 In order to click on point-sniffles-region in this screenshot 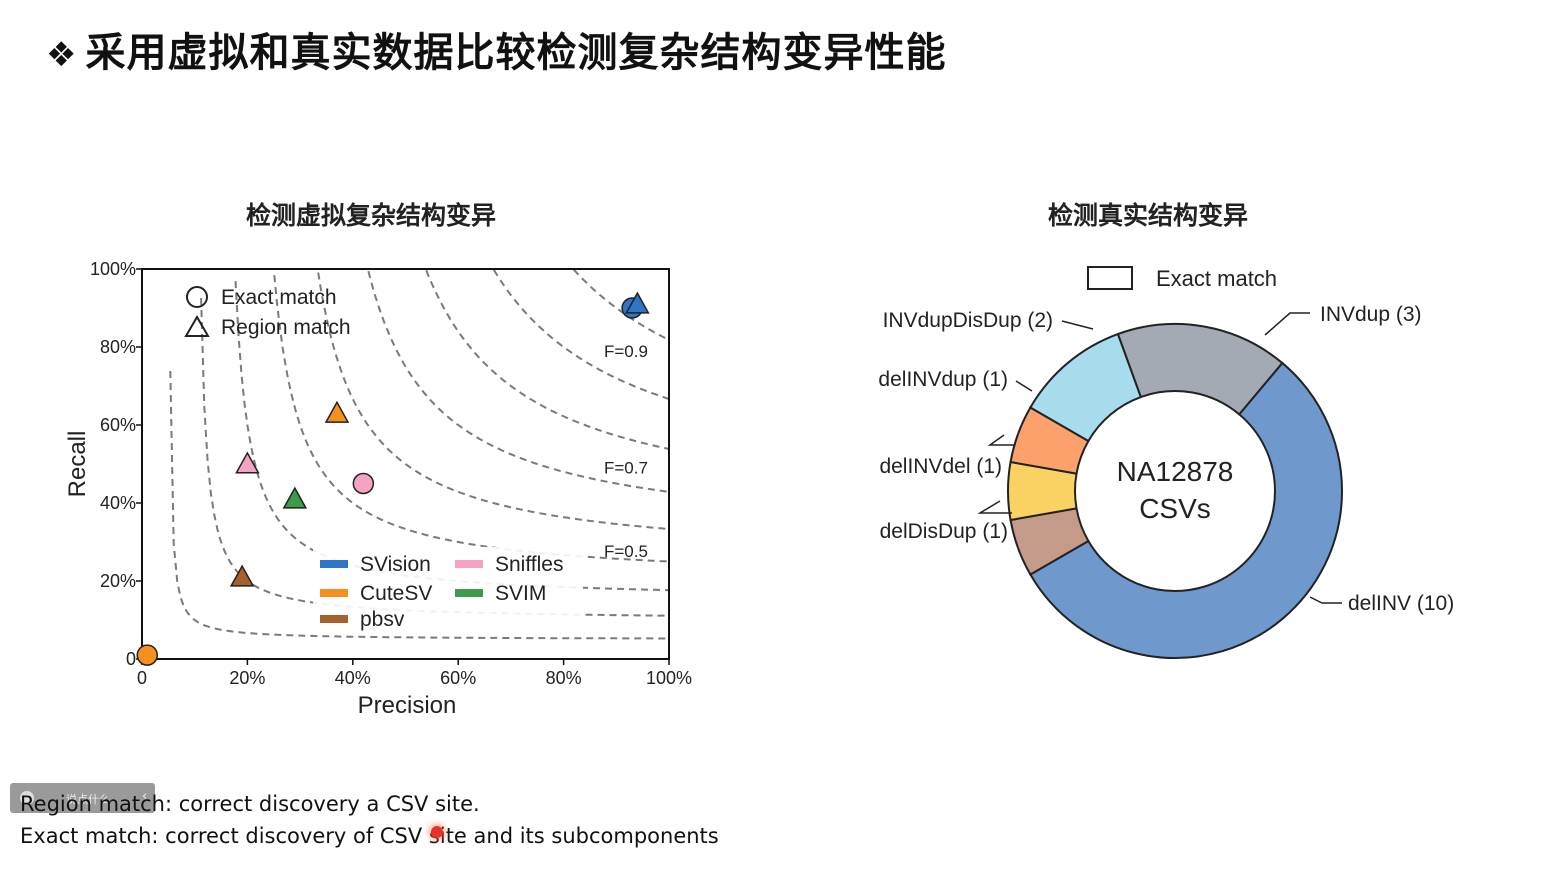, I will do `click(247, 462)`.